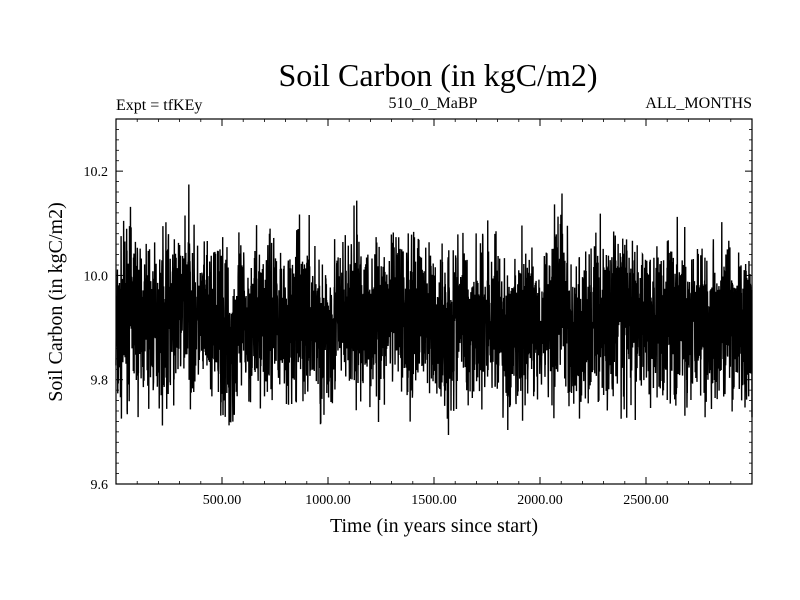  I want to click on x-axis-label: Time (in years since start), so click(434, 526).